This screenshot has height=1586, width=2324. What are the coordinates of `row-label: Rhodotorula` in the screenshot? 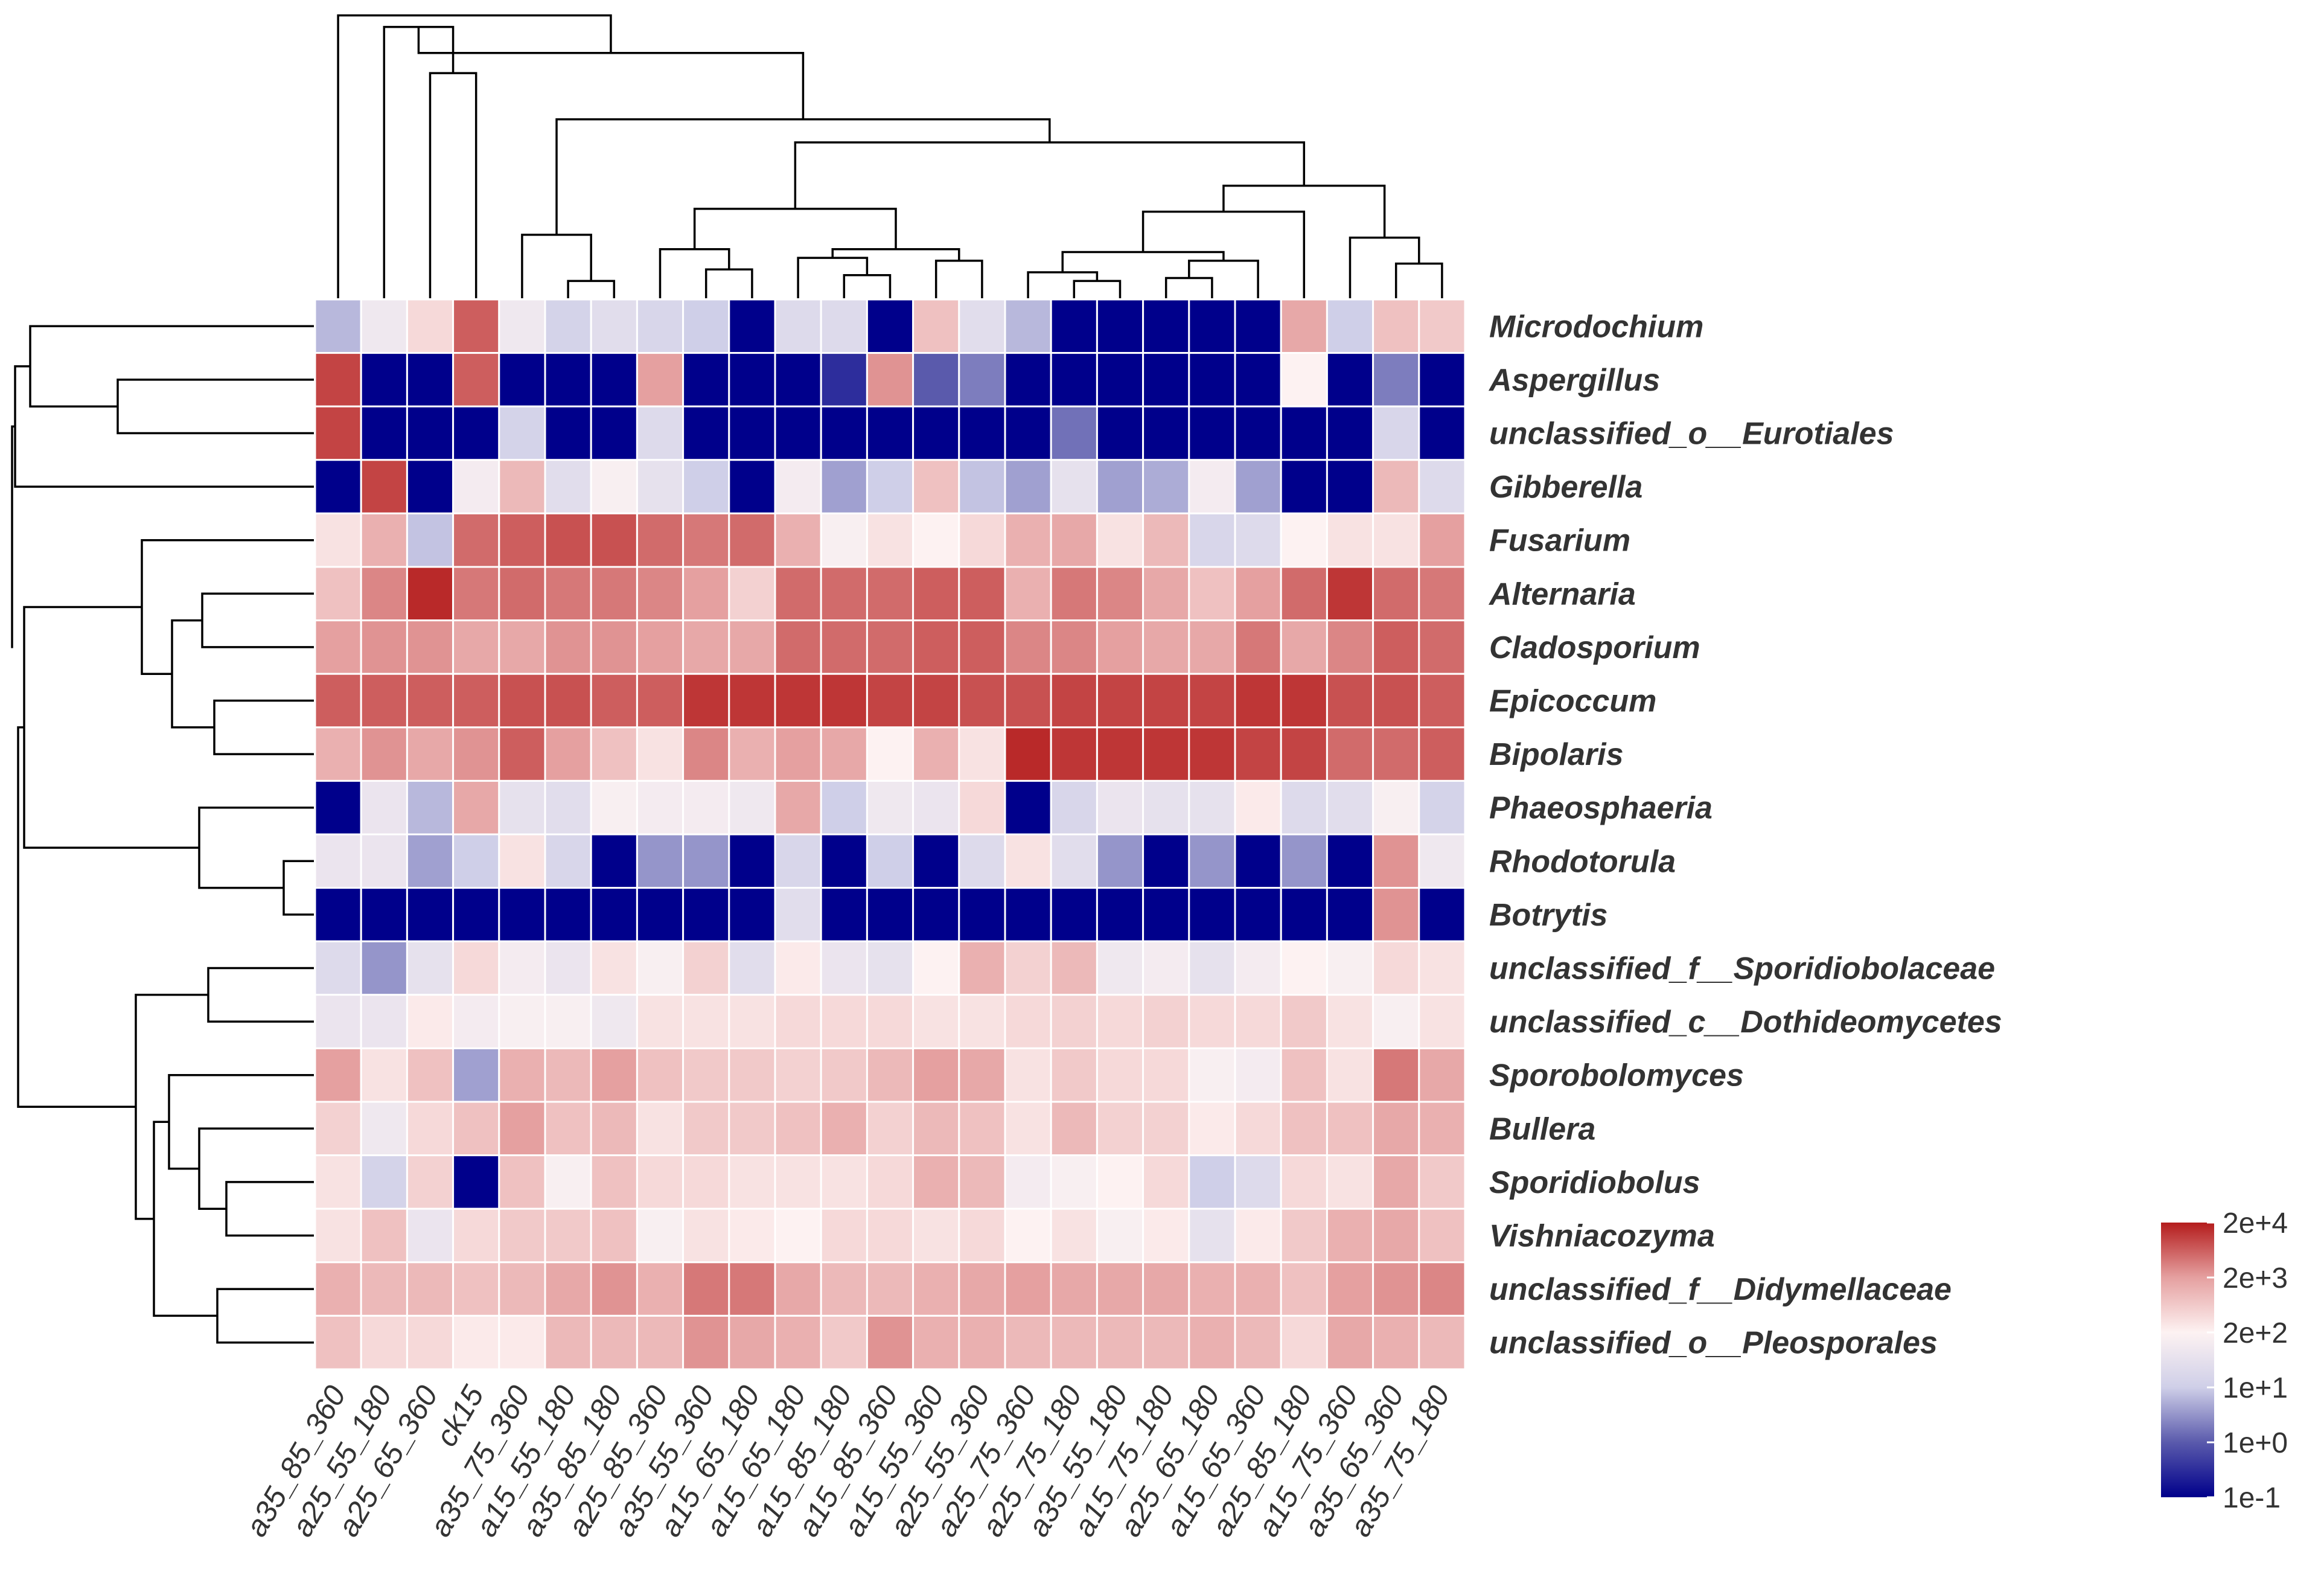 It's located at (1582, 862).